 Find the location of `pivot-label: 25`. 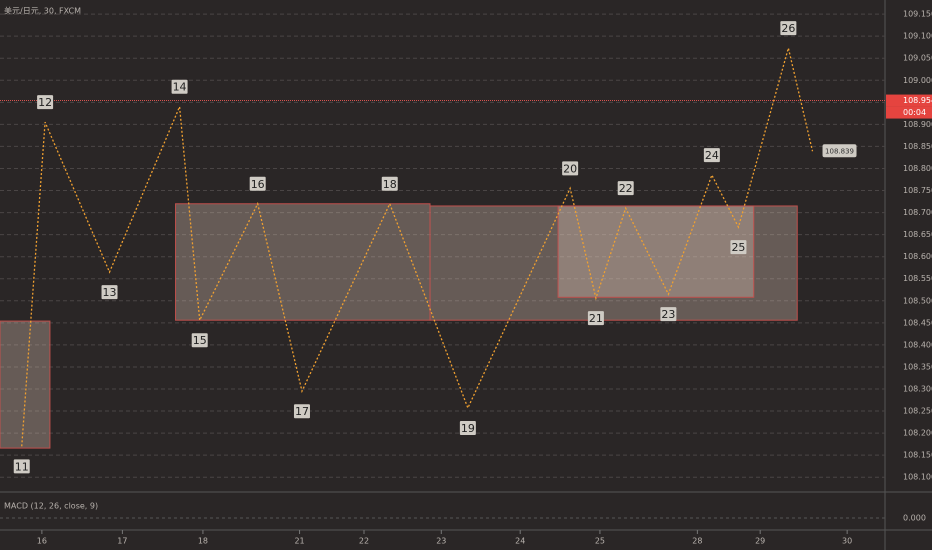

pivot-label: 25 is located at coordinates (738, 247).